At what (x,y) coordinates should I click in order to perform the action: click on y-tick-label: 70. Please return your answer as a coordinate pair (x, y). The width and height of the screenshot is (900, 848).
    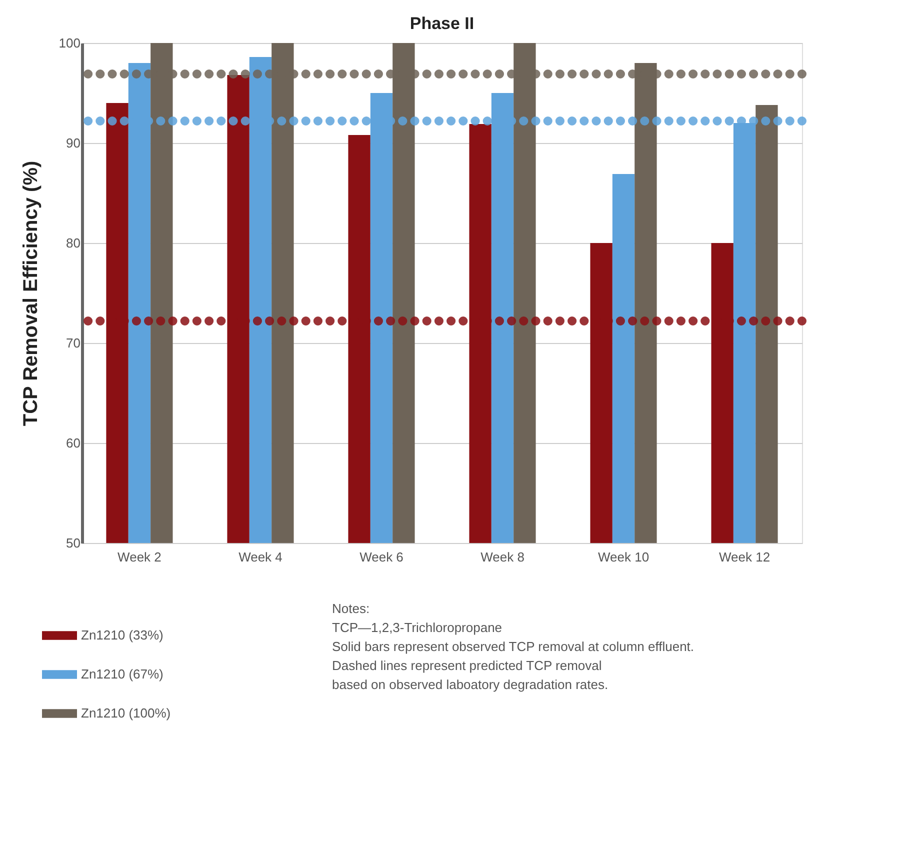
    Looking at the image, I should click on (73, 343).